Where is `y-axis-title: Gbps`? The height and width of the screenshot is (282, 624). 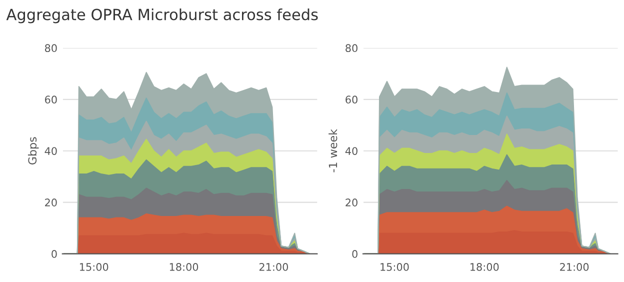 y-axis-title: Gbps is located at coordinates (33, 150).